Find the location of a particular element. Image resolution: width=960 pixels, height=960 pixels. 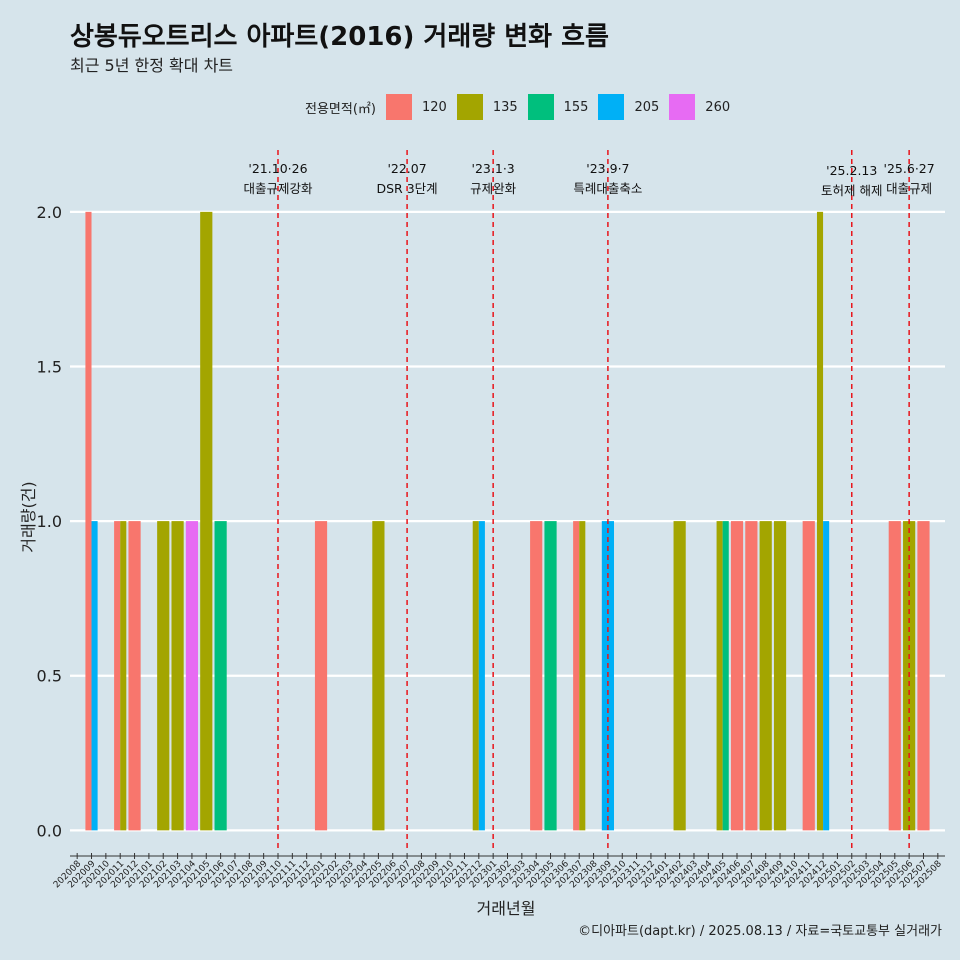

legend: 전용면적(㎡) 120 135 155 205 260 is located at coordinates (522, 107).